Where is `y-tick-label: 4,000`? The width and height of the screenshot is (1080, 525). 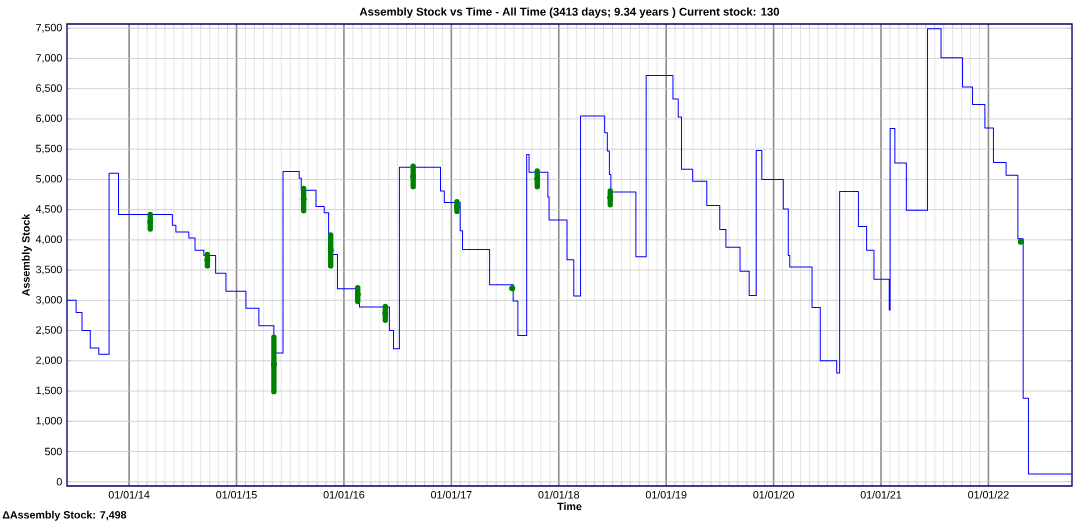
y-tick-label: 4,000 is located at coordinates (48, 240).